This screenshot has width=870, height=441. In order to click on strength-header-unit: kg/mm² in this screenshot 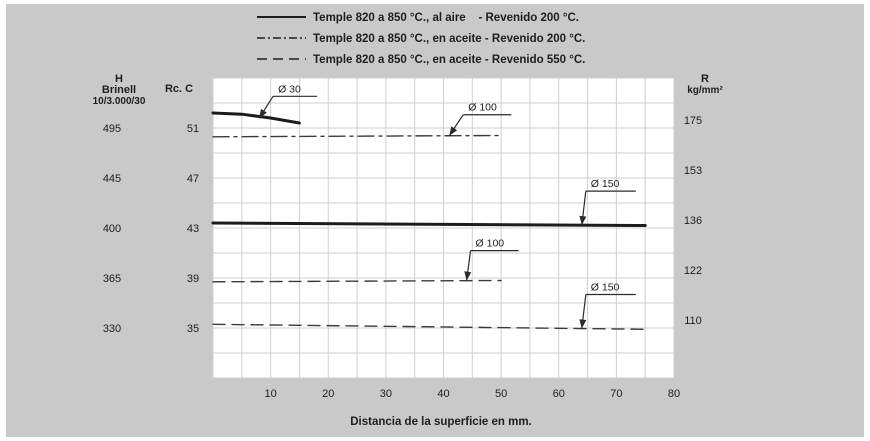, I will do `click(705, 90)`.